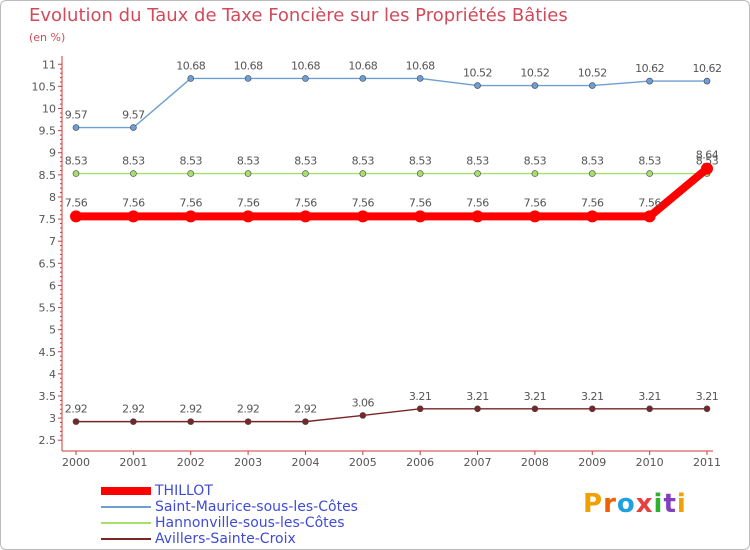  What do you see at coordinates (250, 523) in the screenshot?
I see `legend-label: Hannonville-sous-les-Côtes` at bounding box center [250, 523].